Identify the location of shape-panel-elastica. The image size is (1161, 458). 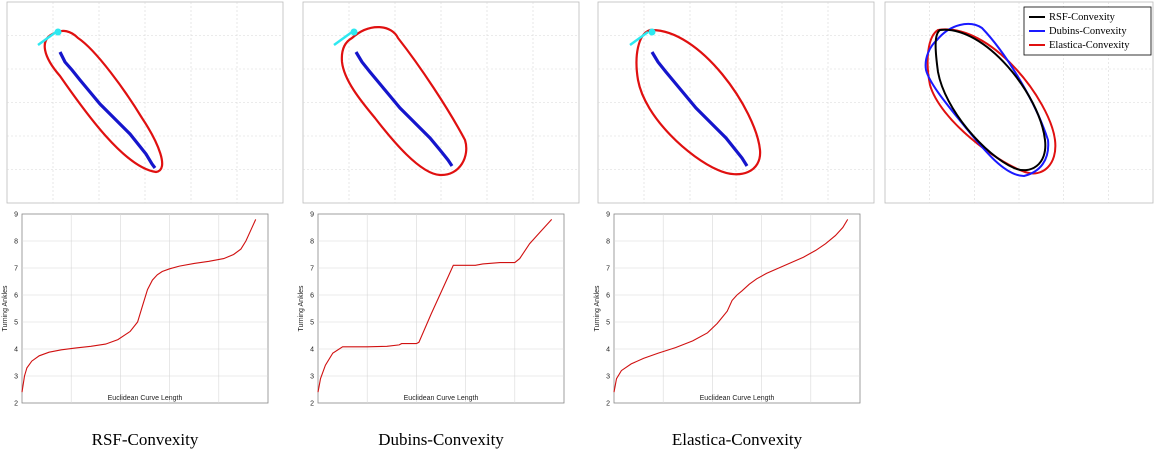
(736, 102).